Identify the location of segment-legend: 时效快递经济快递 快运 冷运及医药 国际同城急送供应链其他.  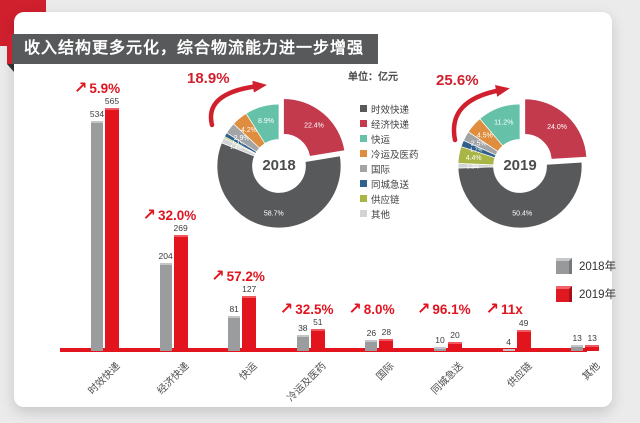
(389, 161).